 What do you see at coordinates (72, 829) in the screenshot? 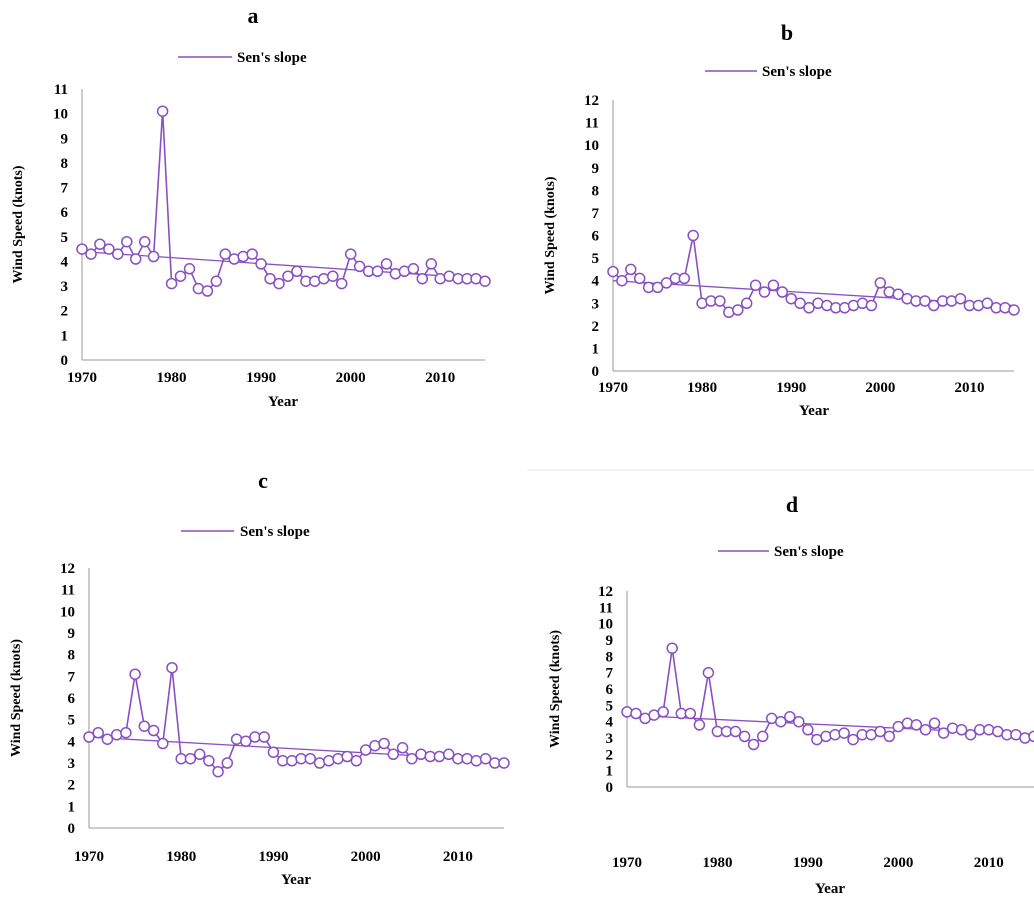
I see `y-tick-label: 0` at bounding box center [72, 829].